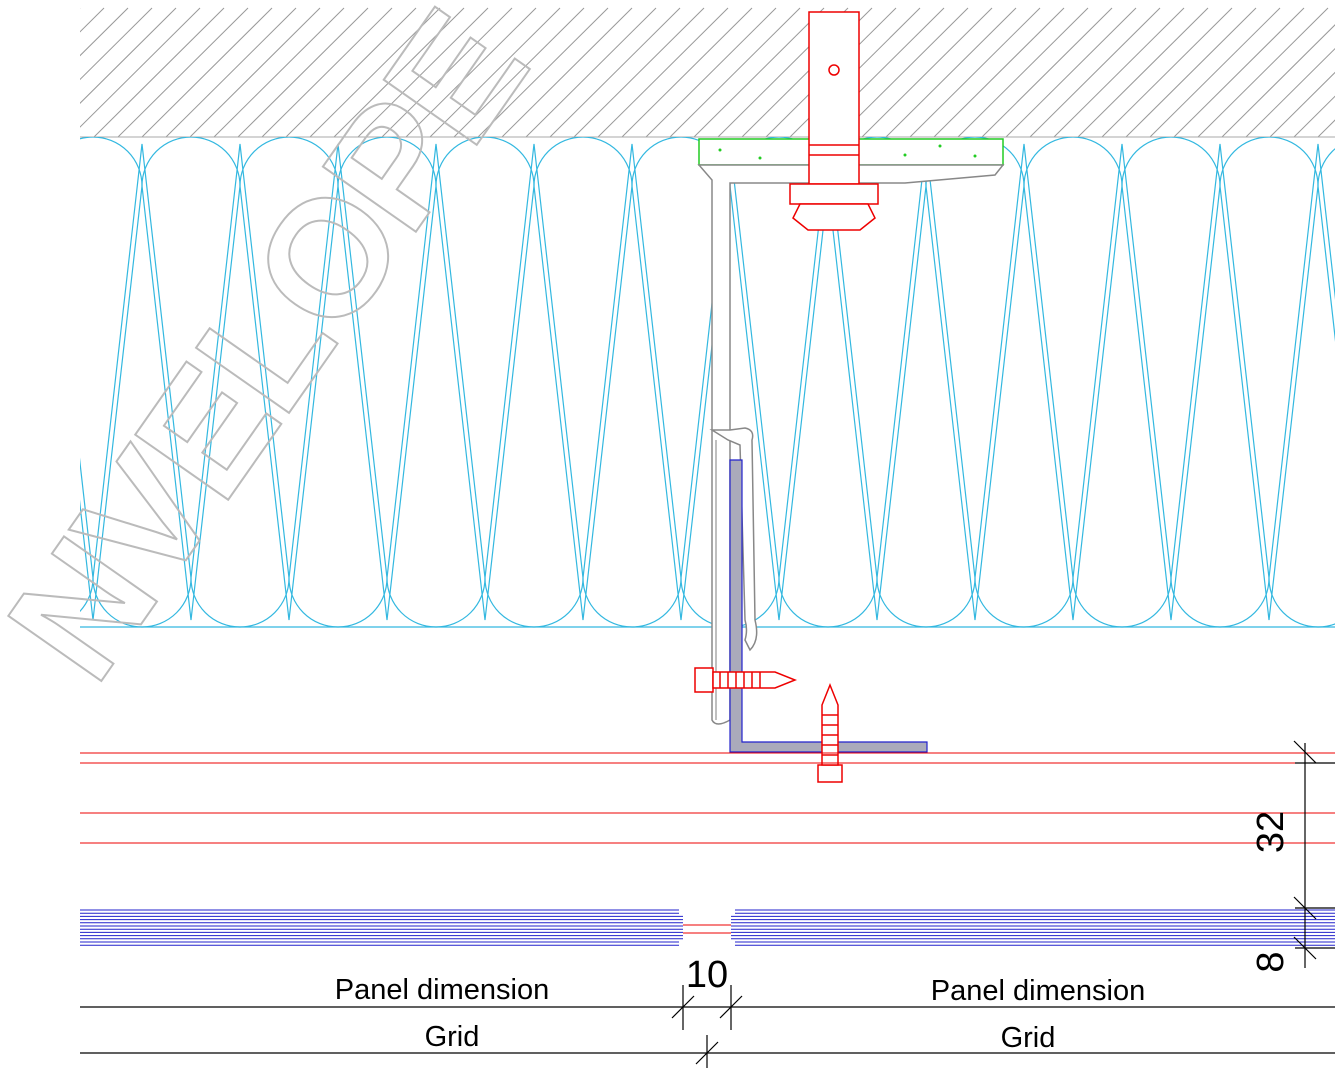  Describe the element at coordinates (452, 1037) in the screenshot. I see `grid-left: Grid` at that location.